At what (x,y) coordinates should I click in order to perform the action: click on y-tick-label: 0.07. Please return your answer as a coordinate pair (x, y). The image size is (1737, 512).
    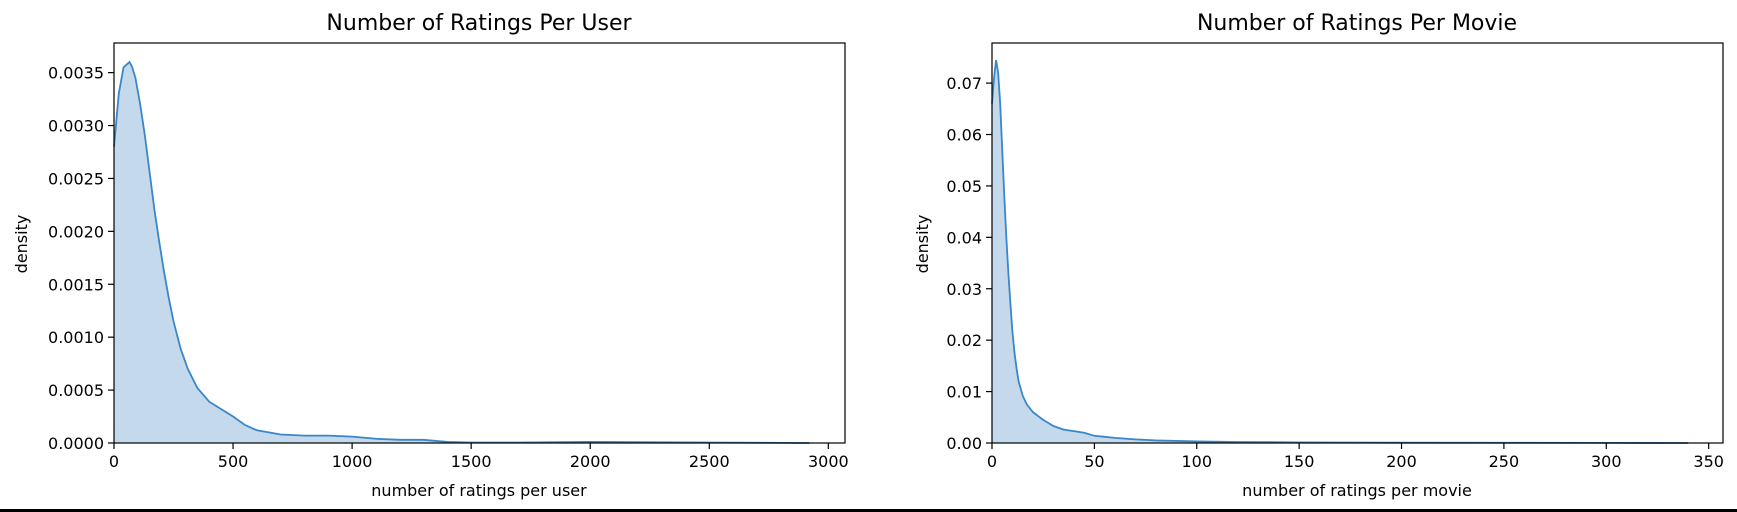
    Looking at the image, I should click on (964, 83).